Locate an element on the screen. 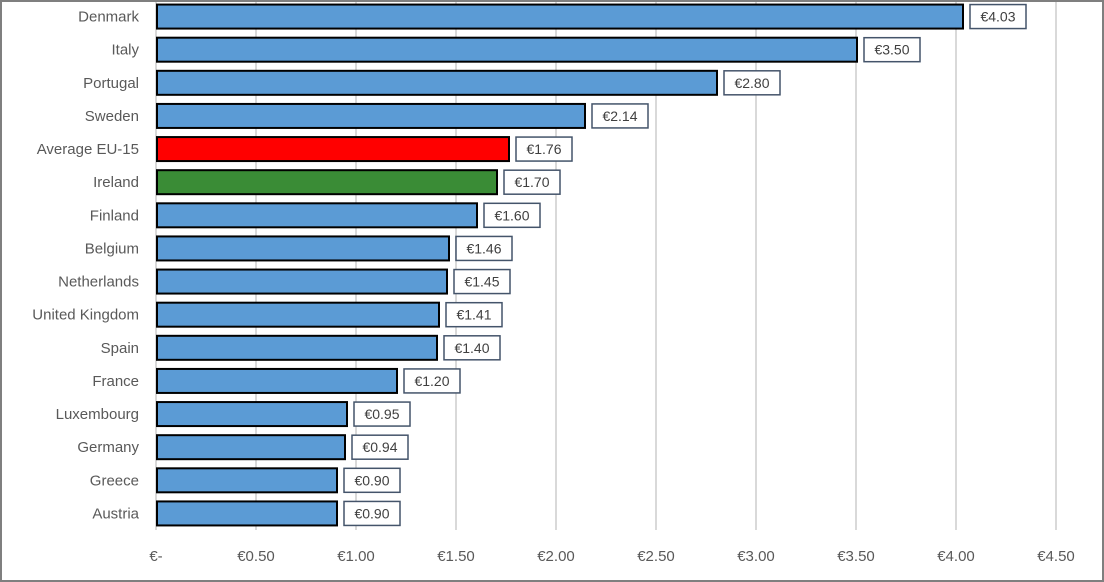 This screenshot has height=582, width=1104. data-label: €0.94 is located at coordinates (379, 447).